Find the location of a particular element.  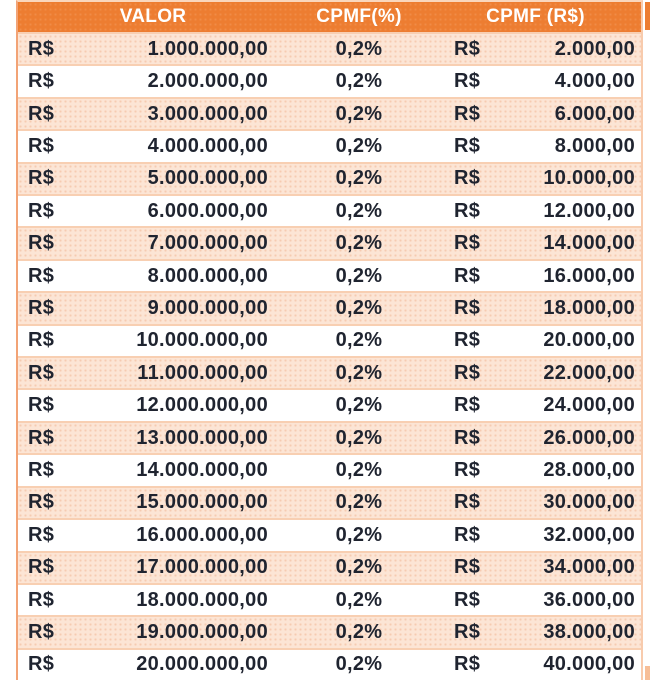

valor-cell: R$ 20.000.000,00 is located at coordinates (153, 665).